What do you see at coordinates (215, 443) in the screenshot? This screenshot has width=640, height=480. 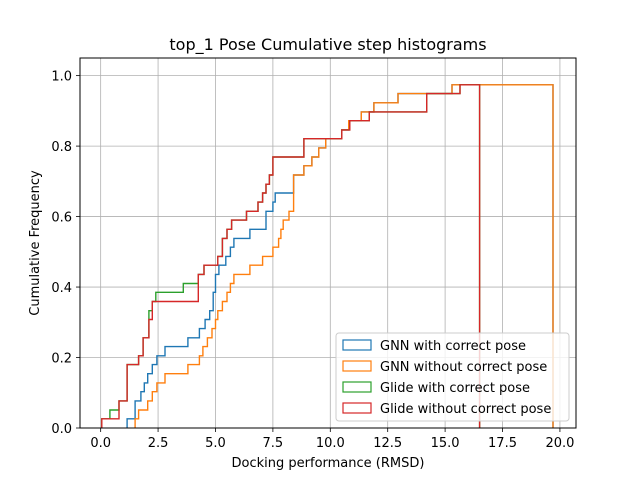 I see `x-tick-label: 5.0` at bounding box center [215, 443].